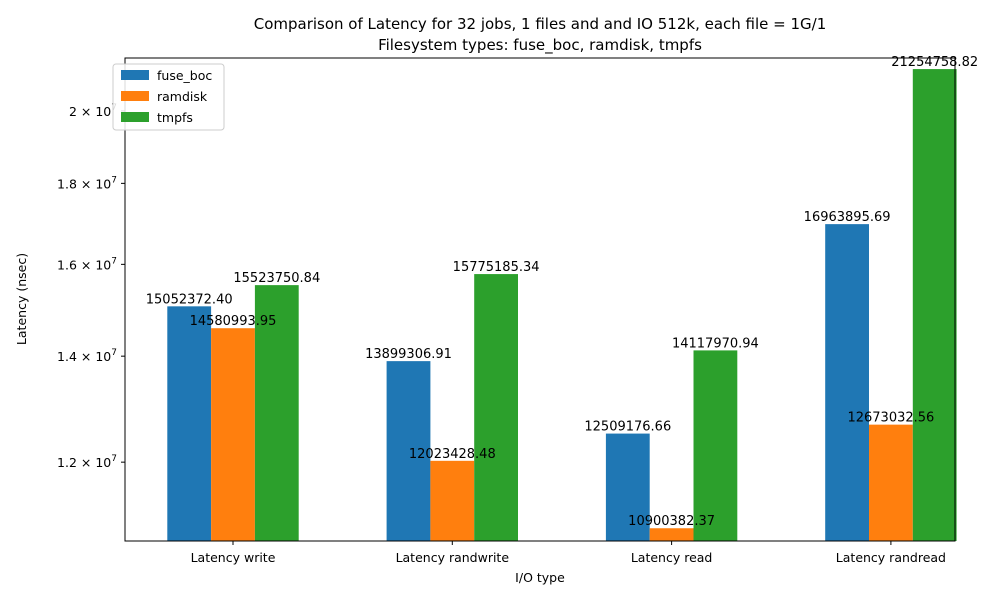  I want to click on data-label: 13899306.91, so click(408, 354).